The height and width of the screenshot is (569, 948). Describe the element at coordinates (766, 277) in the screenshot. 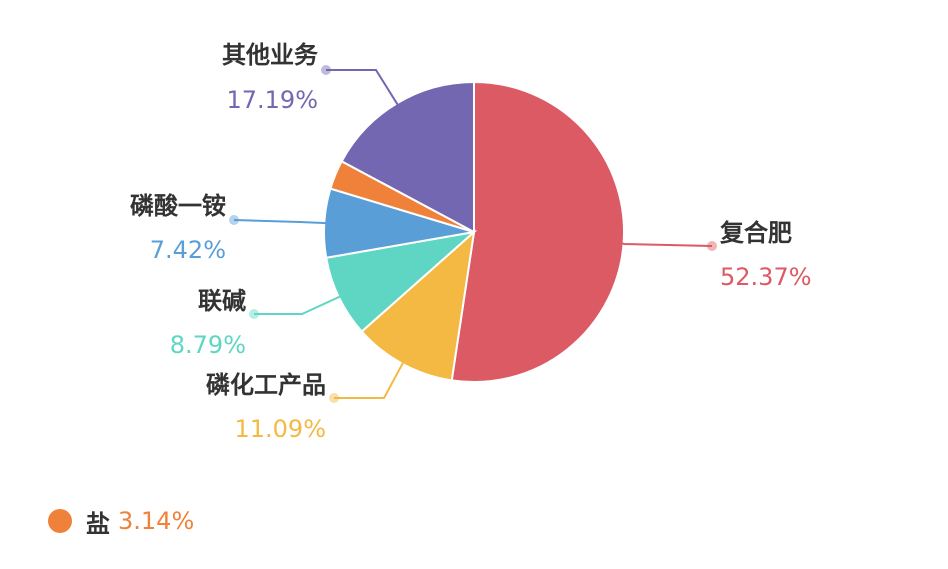

I see `slice-percent-label: 52.37%` at that location.